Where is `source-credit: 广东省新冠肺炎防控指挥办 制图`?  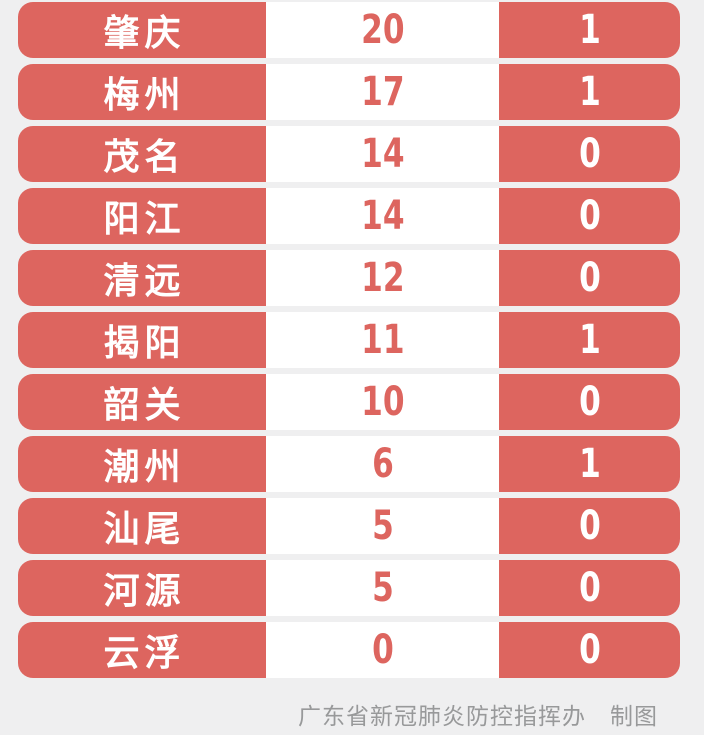 source-credit: 广东省新冠肺炎防控指挥办 制图 is located at coordinates (478, 717).